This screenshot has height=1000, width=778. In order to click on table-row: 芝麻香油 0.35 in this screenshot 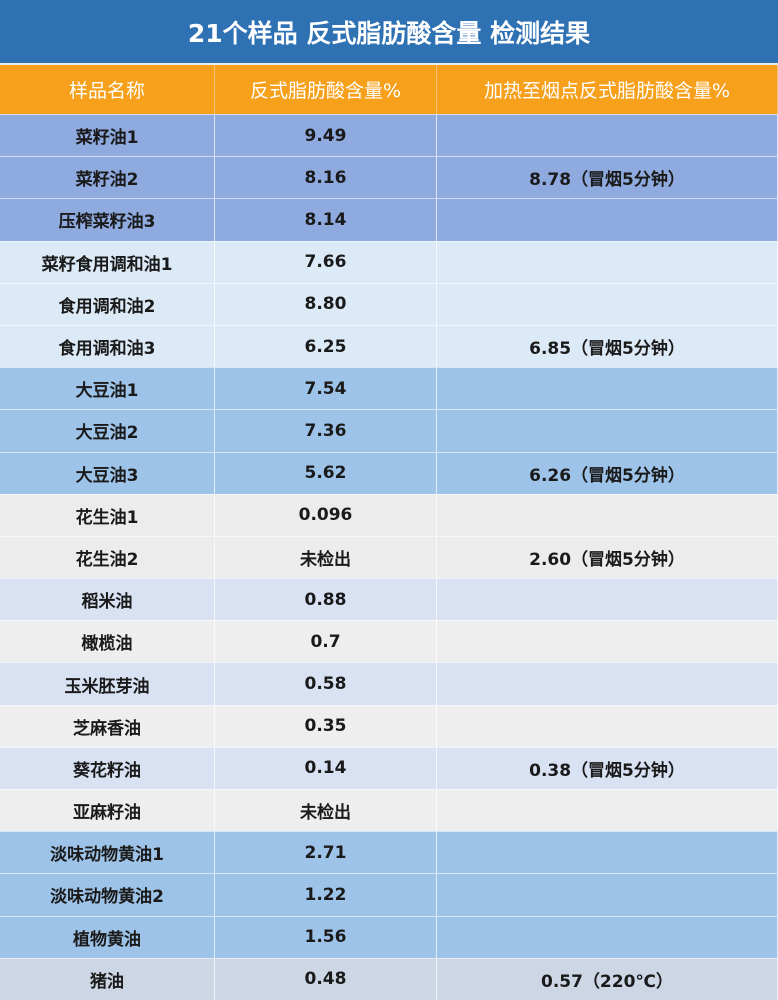, I will do `click(389, 725)`.